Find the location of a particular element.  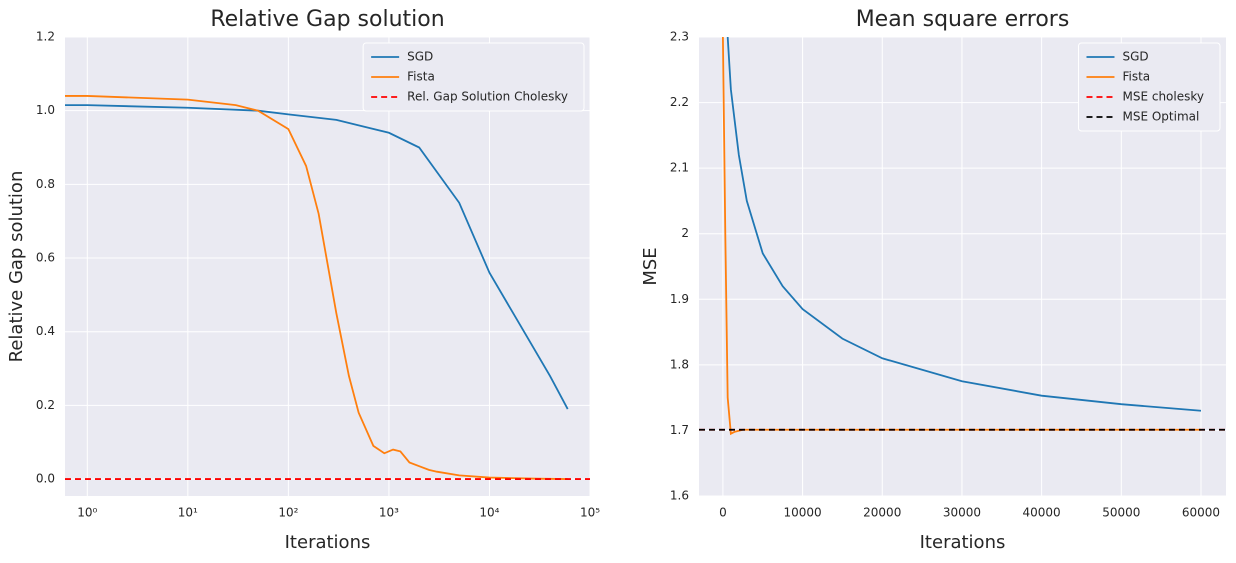

legend-label: MSE cholesky is located at coordinates (1163, 97).